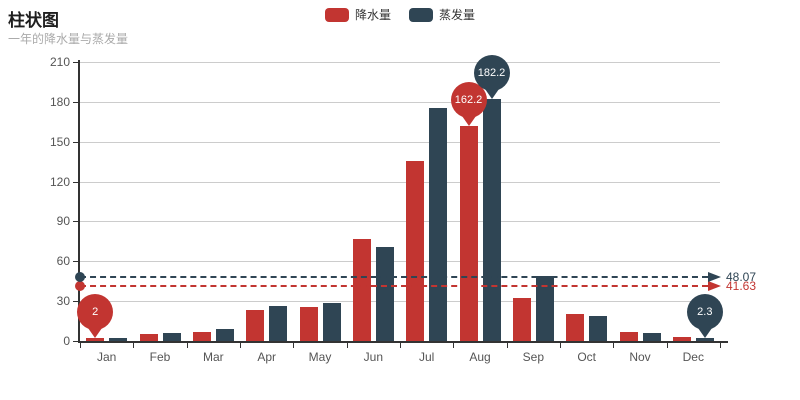 The width and height of the screenshot is (800, 400). Describe the element at coordinates (384, 294) in the screenshot. I see `bar-蒸发量-Jun` at that location.